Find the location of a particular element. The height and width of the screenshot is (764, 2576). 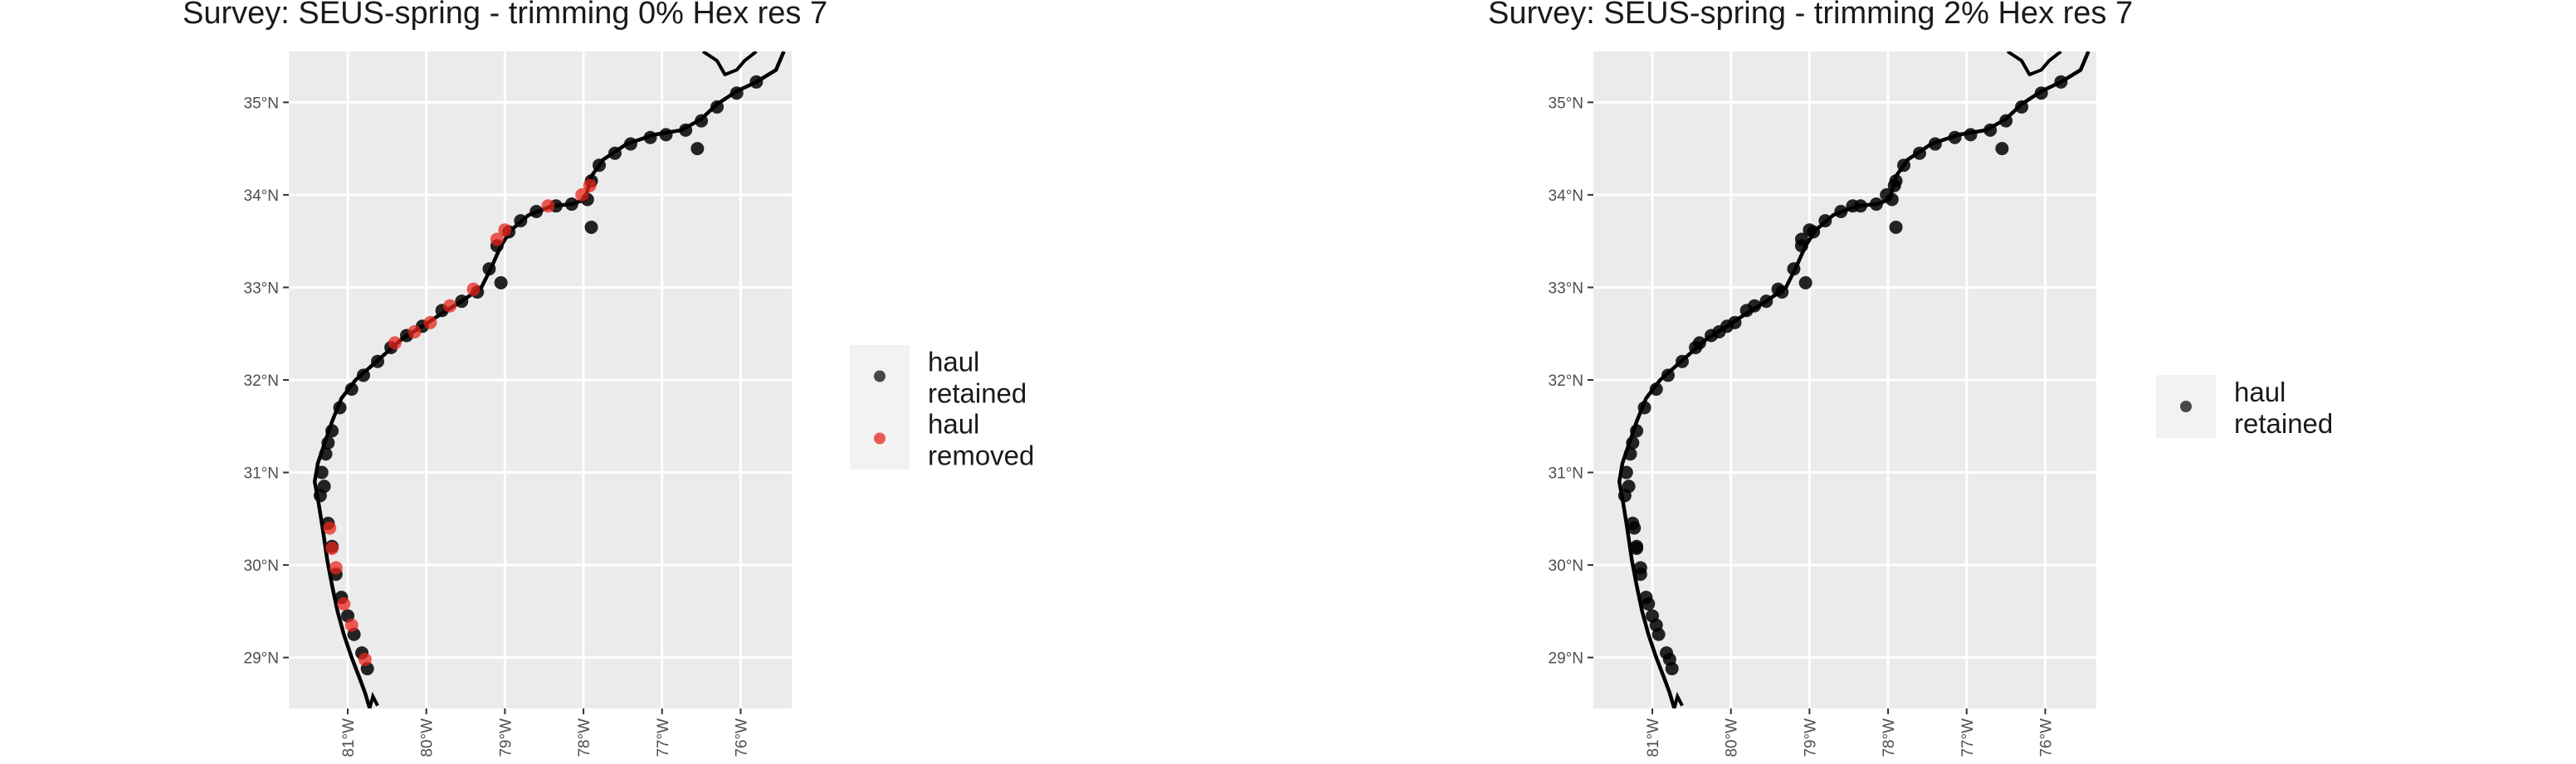

x-tick-label: 80°W is located at coordinates (1733, 738).